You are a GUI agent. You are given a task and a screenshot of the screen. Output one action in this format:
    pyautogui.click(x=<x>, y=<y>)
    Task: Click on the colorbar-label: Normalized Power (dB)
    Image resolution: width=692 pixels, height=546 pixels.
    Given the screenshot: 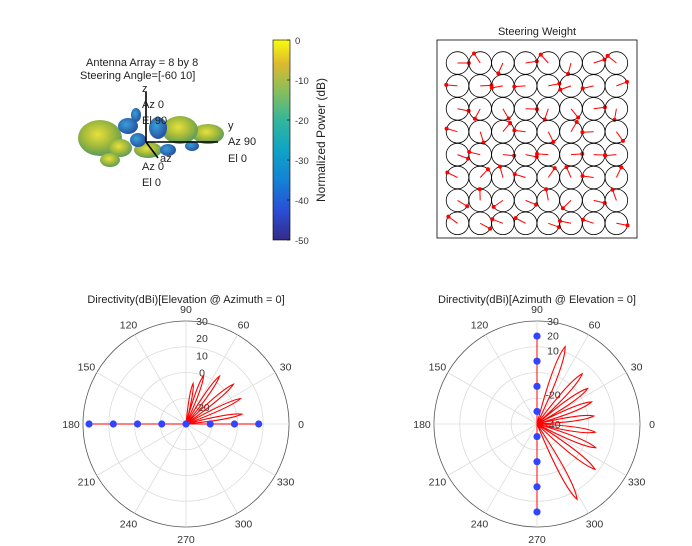 What is the action you would take?
    pyautogui.click(x=321, y=140)
    